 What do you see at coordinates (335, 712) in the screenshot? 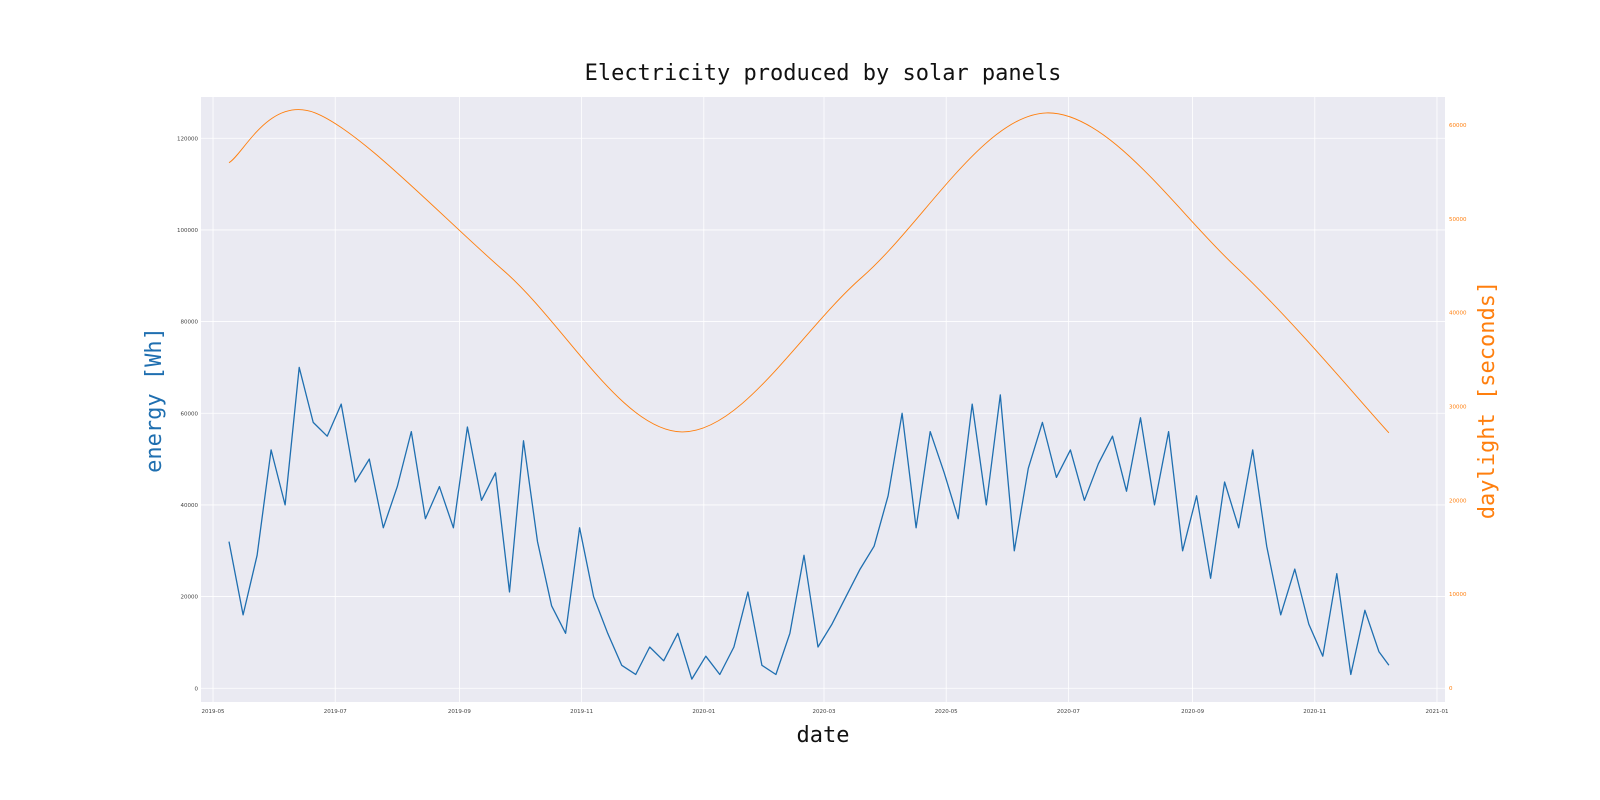
I see `x-tick-label: 2019-07` at bounding box center [335, 712].